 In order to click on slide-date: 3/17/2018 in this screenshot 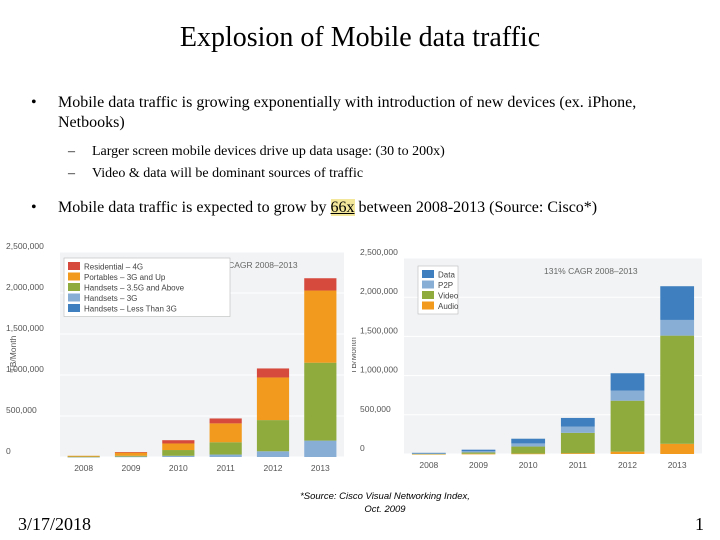, I will do `click(55, 524)`.